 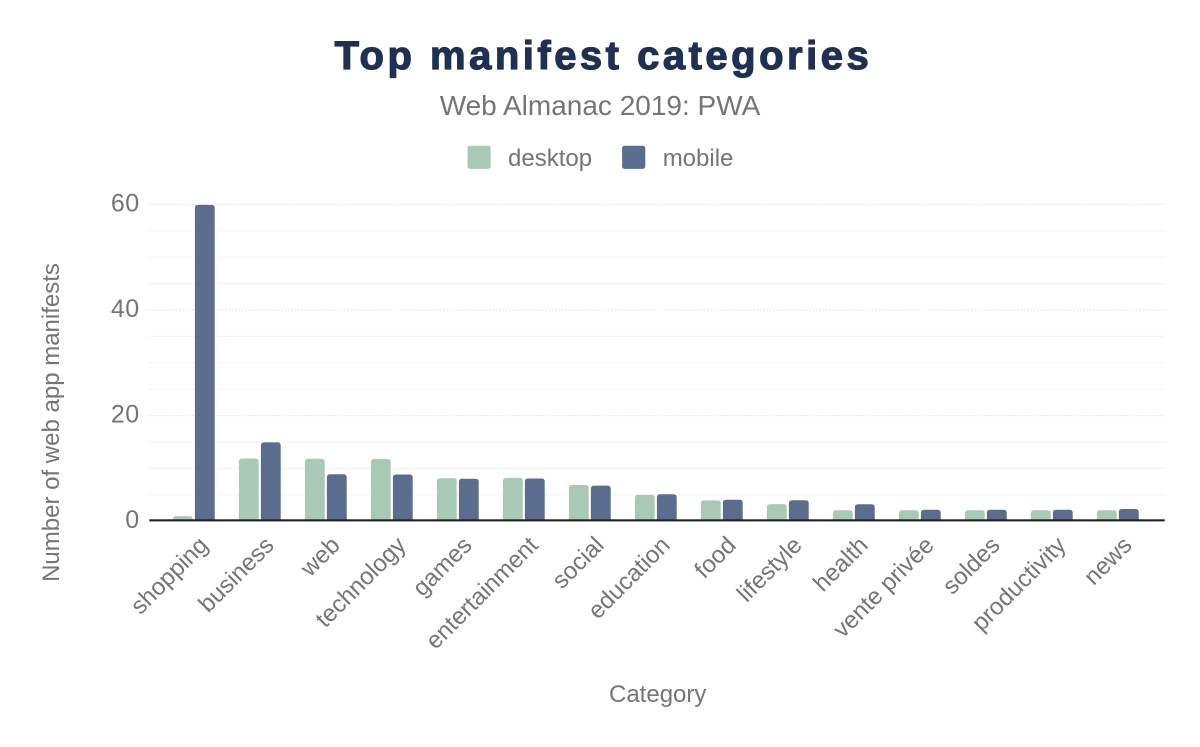 I want to click on svg-text: Category, so click(x=657, y=694).